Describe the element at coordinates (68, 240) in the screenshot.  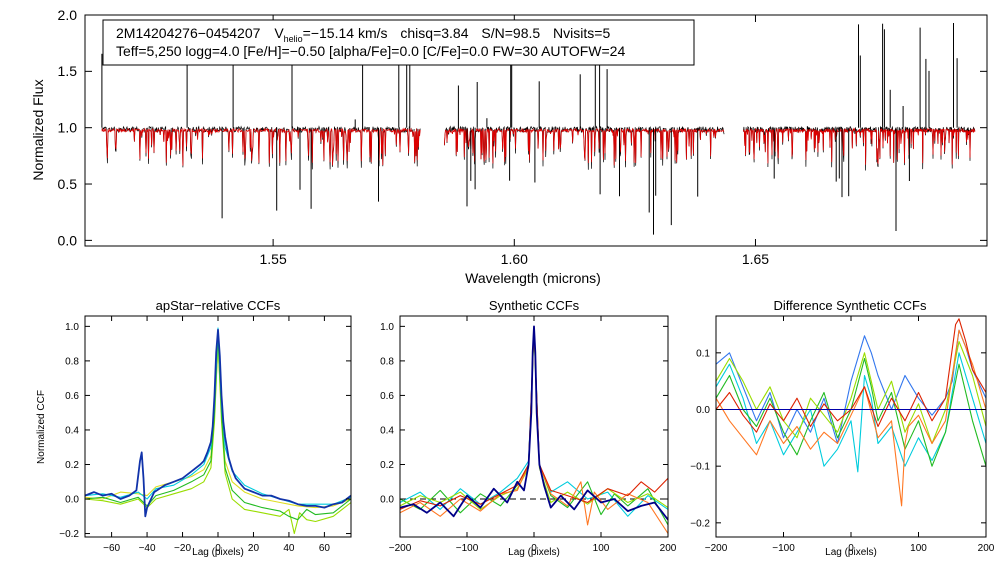
I see `spectrum-ytick-label: 0.0` at that location.